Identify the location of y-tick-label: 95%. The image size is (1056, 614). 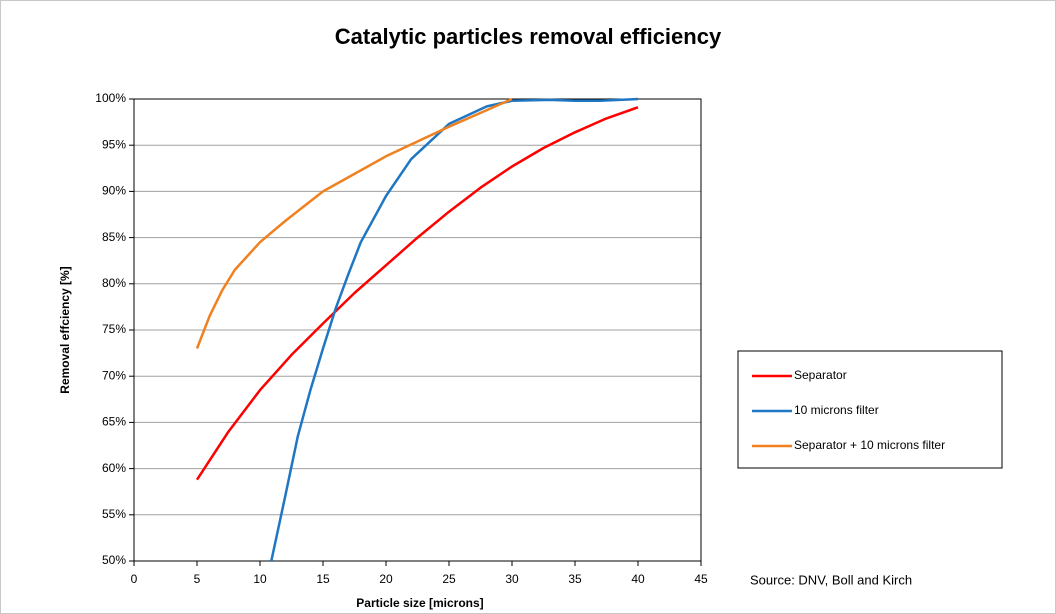
(114, 144).